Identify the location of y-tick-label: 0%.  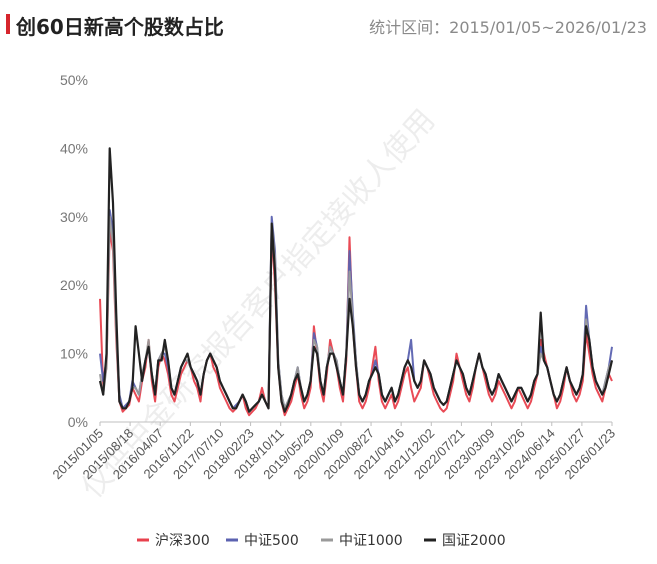
(78, 422).